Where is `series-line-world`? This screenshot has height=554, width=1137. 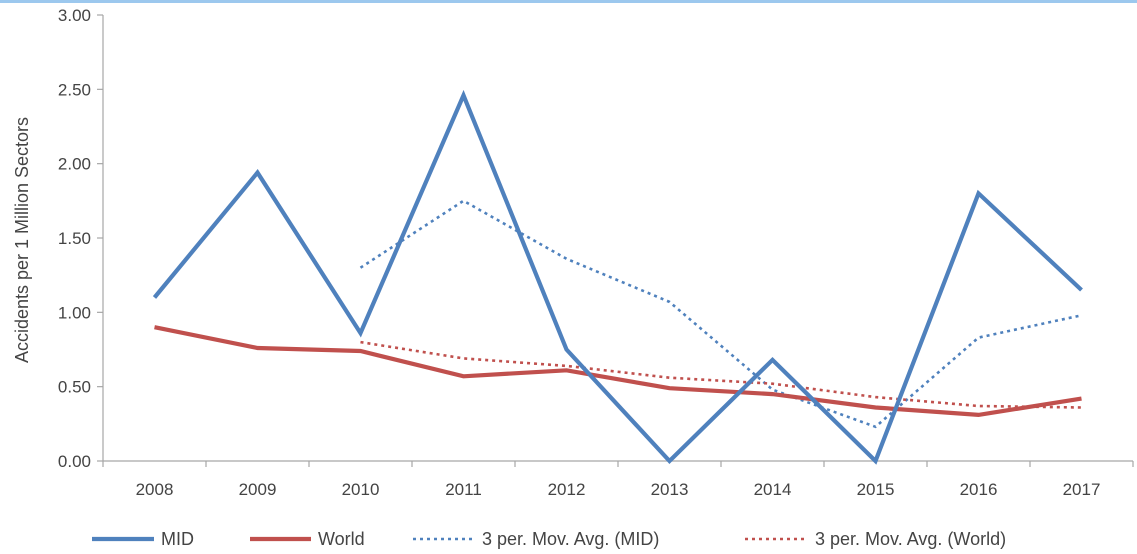
series-line-world is located at coordinates (618, 371).